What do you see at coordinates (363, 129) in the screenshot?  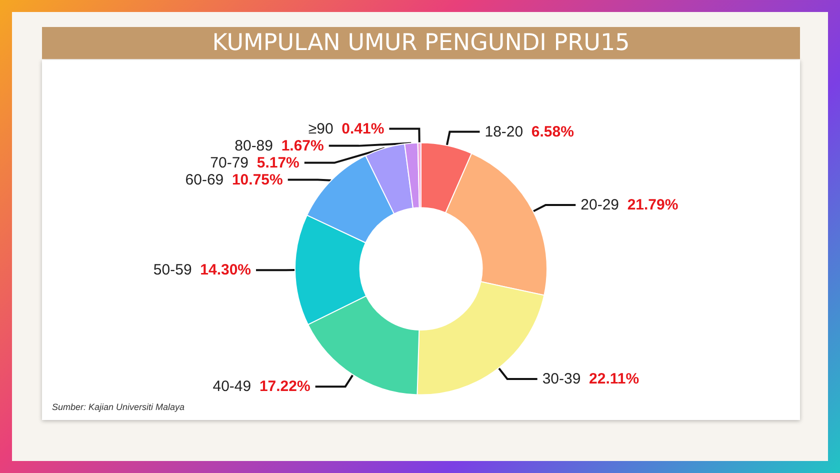 I see `data-label: 0.41%` at bounding box center [363, 129].